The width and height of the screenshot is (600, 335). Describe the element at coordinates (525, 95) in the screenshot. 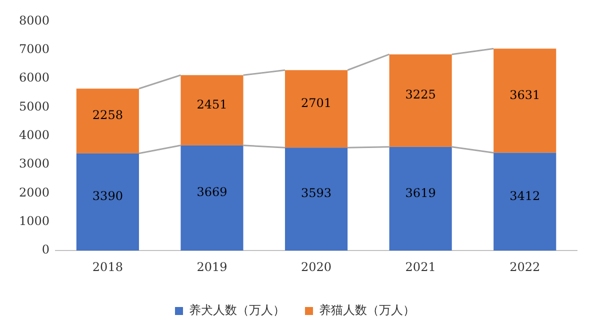

I see `data-label: 3631` at that location.